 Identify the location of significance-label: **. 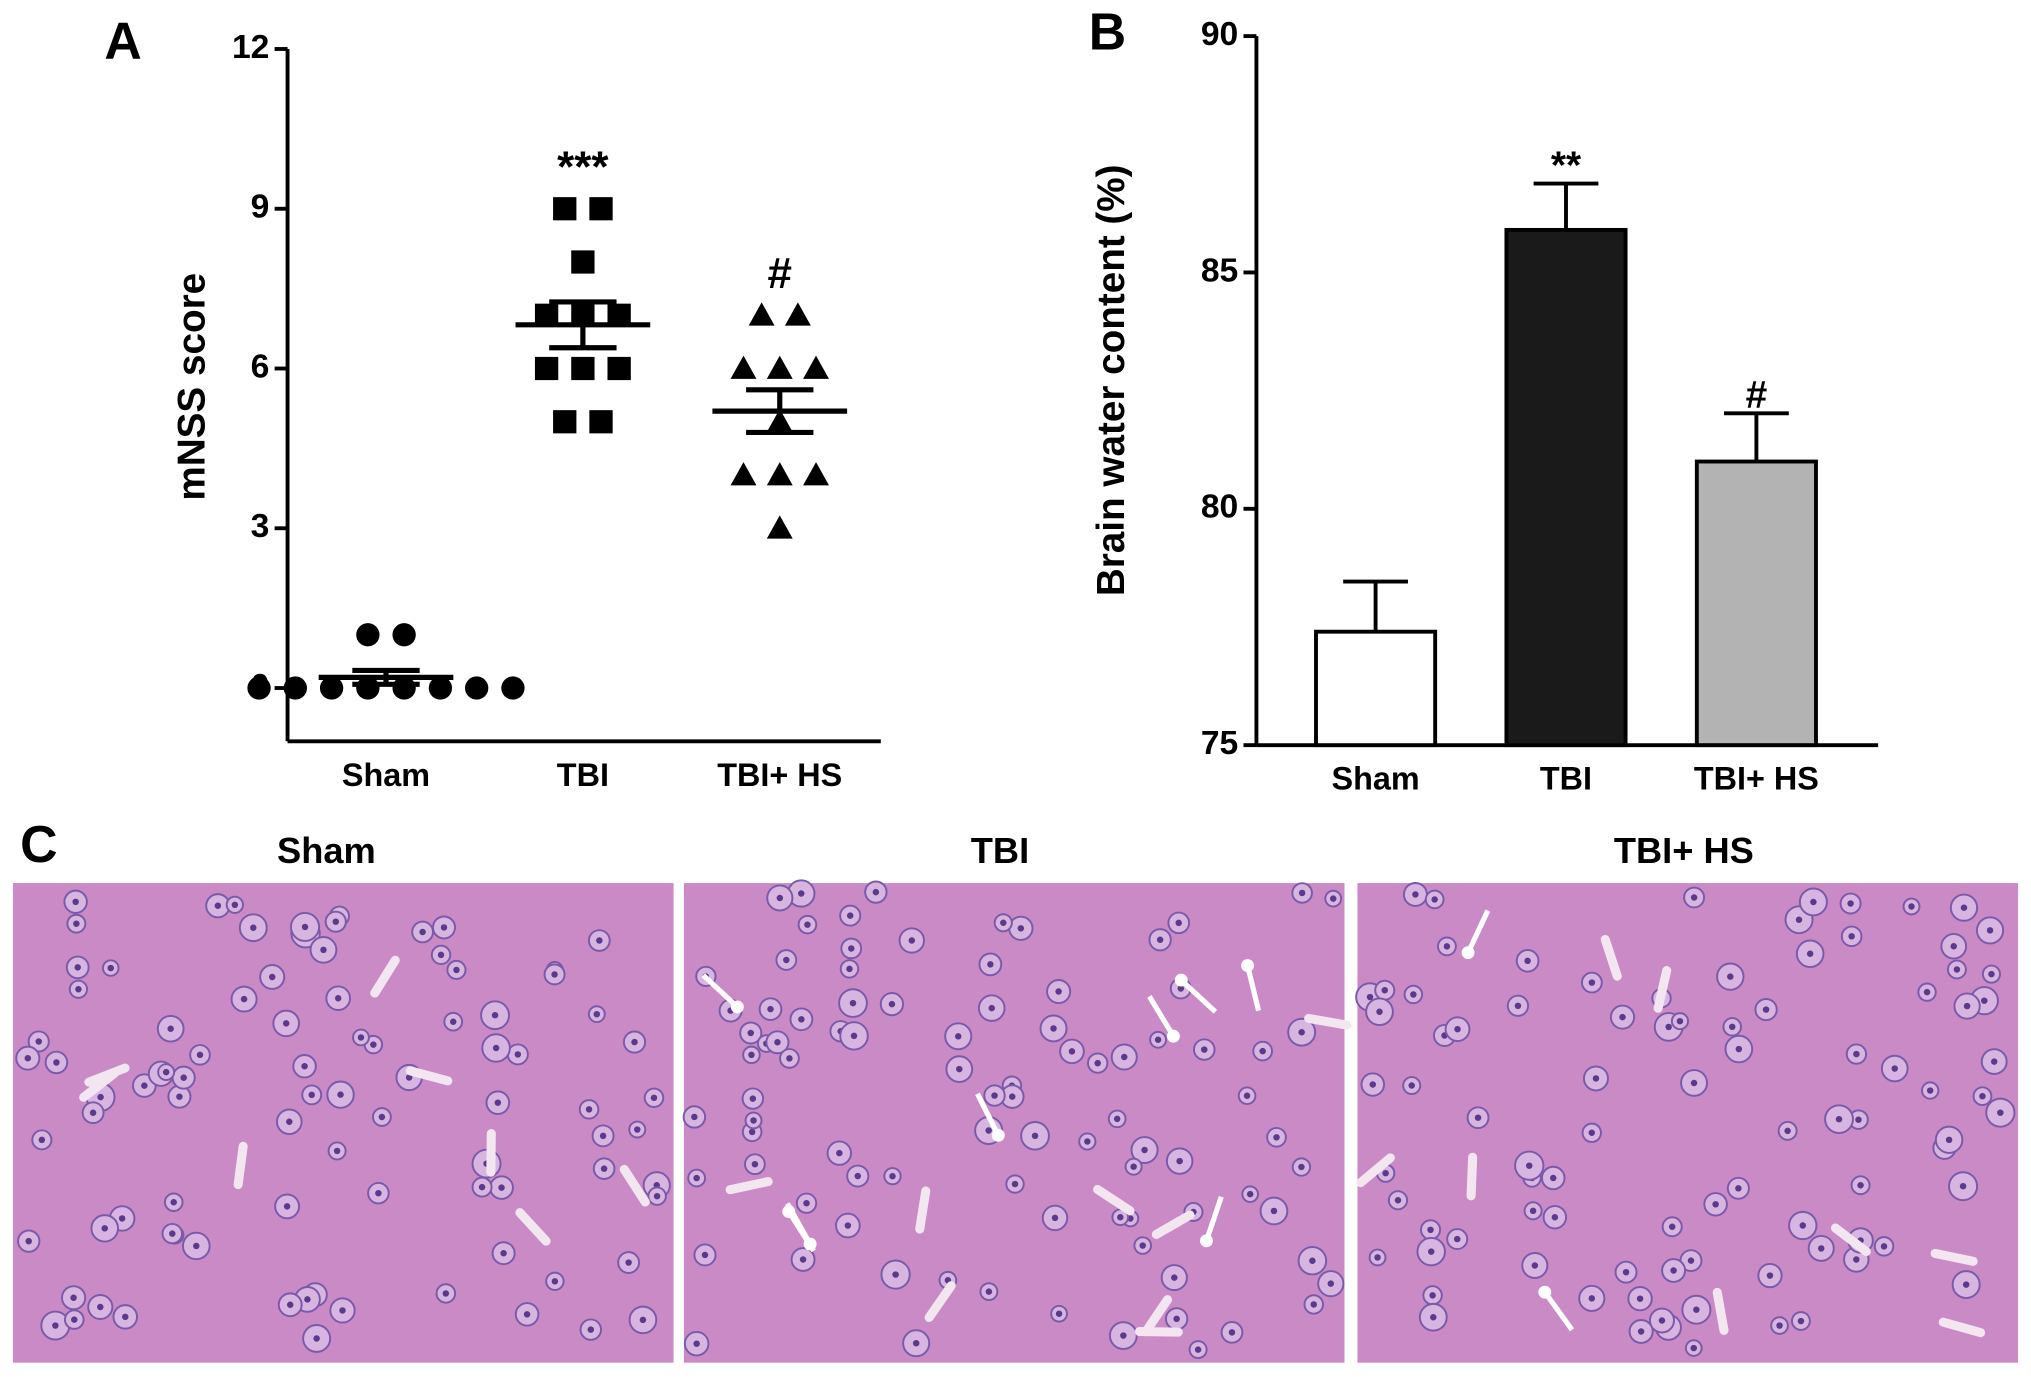
(1566, 165).